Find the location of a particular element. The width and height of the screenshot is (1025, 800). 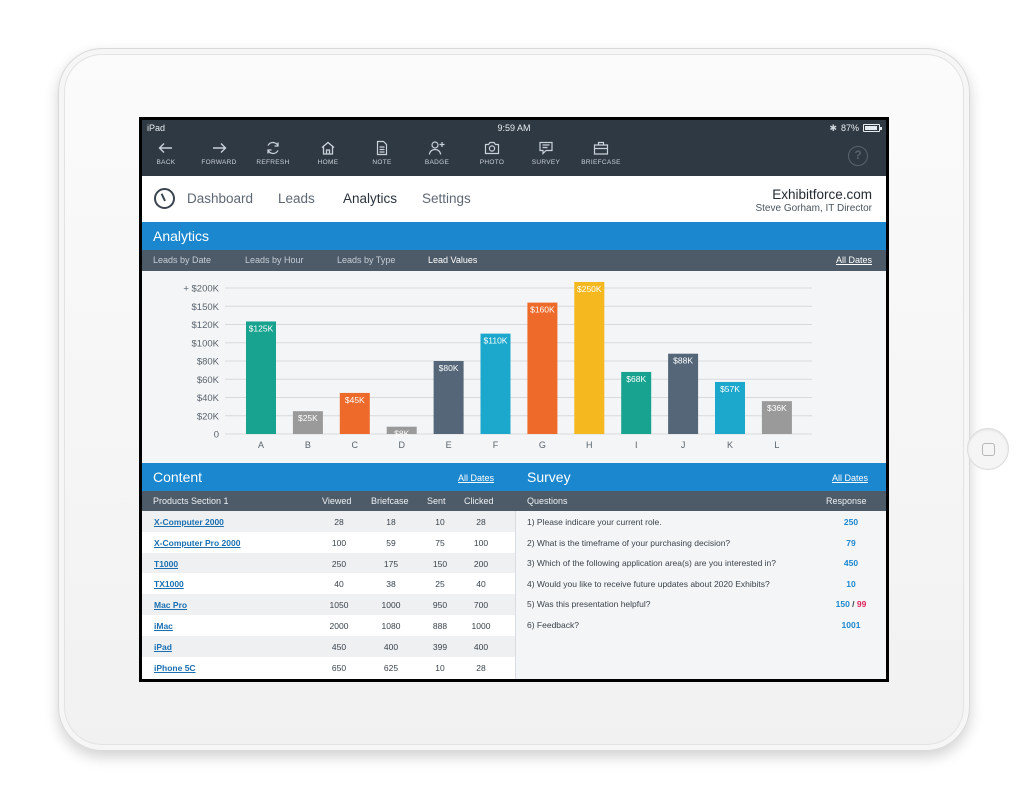

product-link: X-Computer 2000 is located at coordinates (189, 522).